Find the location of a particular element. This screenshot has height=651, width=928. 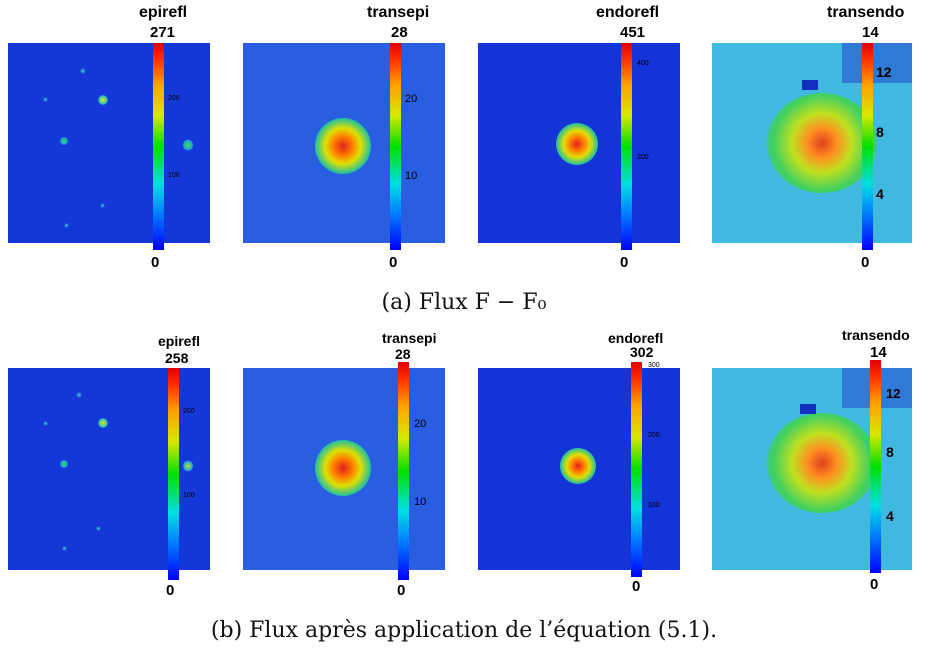

colorbar-max-label: 302 is located at coordinates (642, 352).